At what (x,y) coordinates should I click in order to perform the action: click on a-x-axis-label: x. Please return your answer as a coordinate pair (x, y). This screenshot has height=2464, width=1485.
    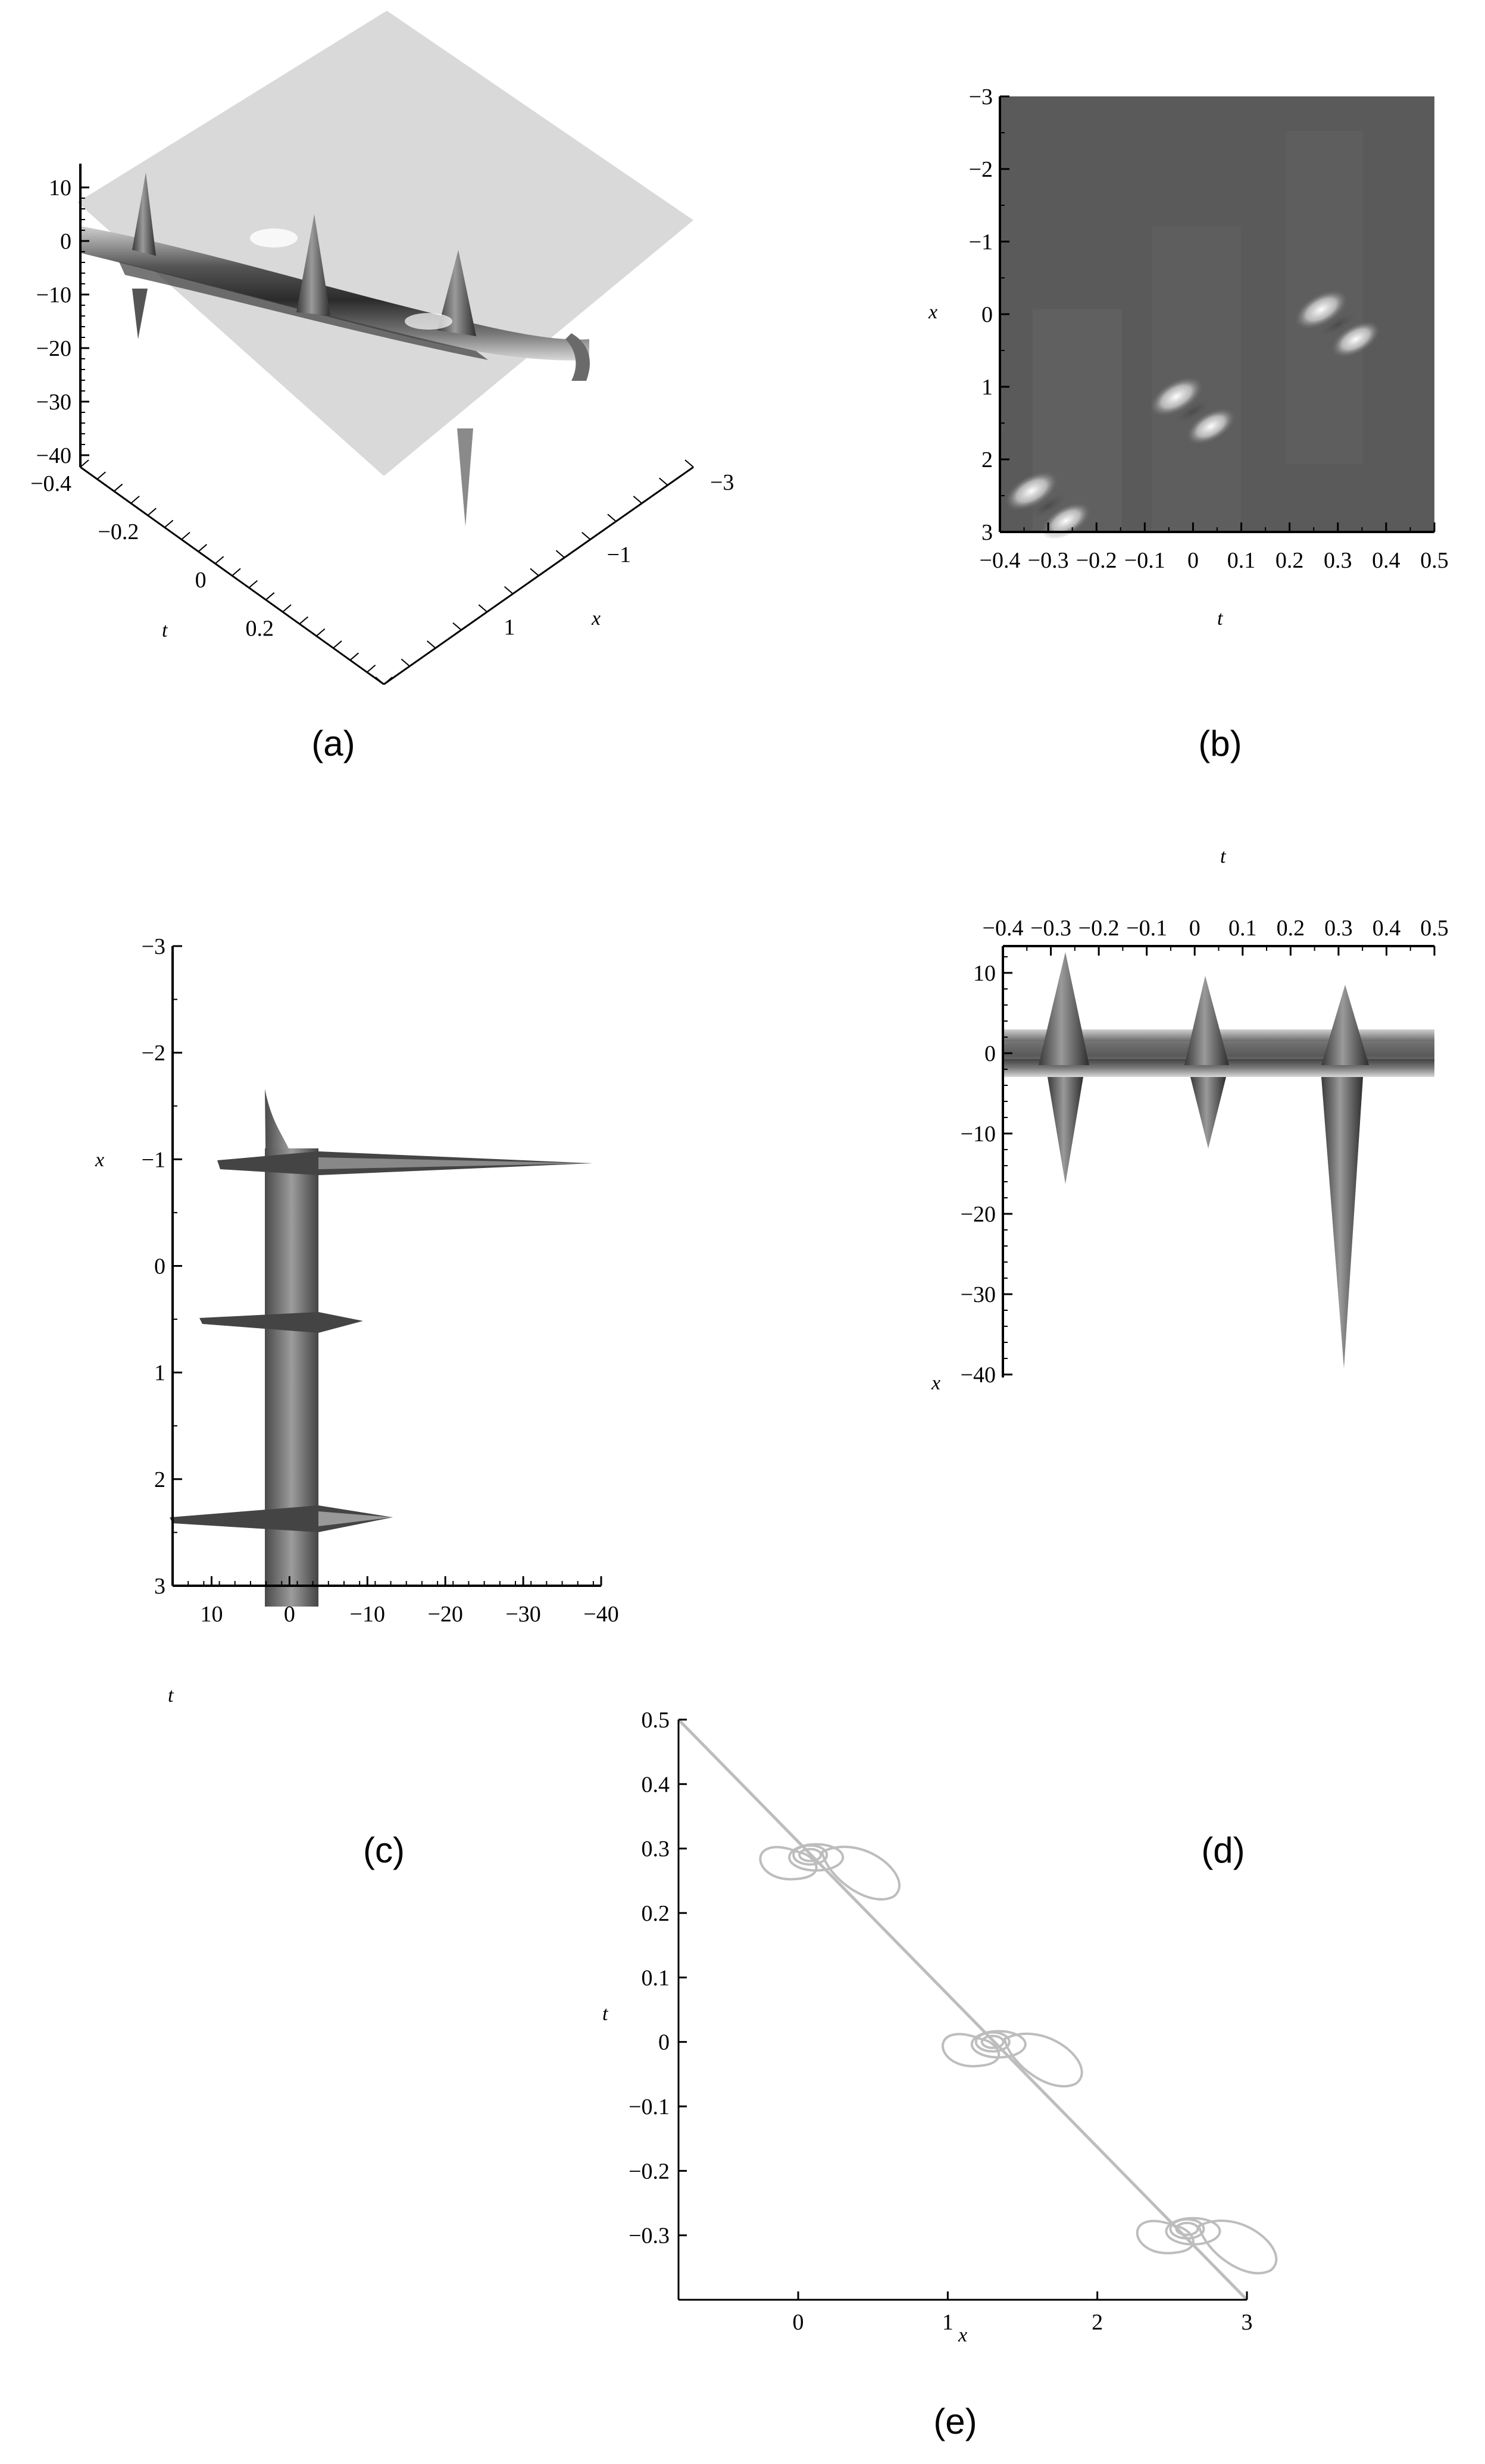
    Looking at the image, I should click on (596, 619).